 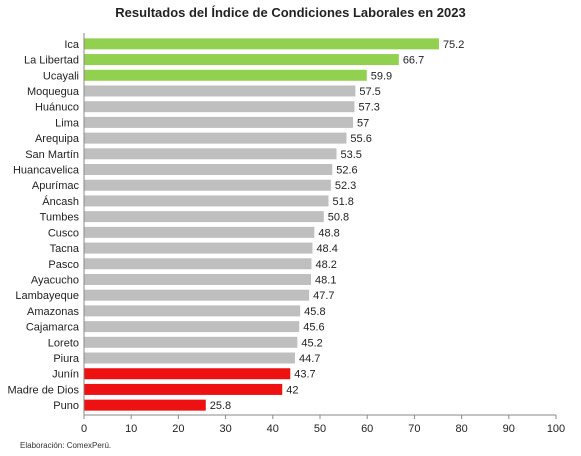 I want to click on category-label: Tumbes, so click(x=60, y=218).